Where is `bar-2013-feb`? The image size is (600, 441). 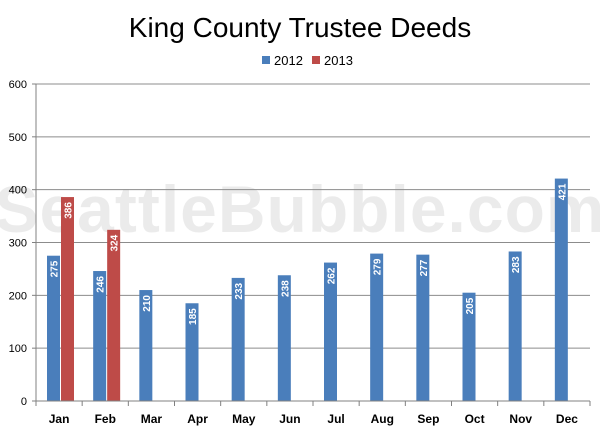
bar-2013-feb is located at coordinates (114, 315).